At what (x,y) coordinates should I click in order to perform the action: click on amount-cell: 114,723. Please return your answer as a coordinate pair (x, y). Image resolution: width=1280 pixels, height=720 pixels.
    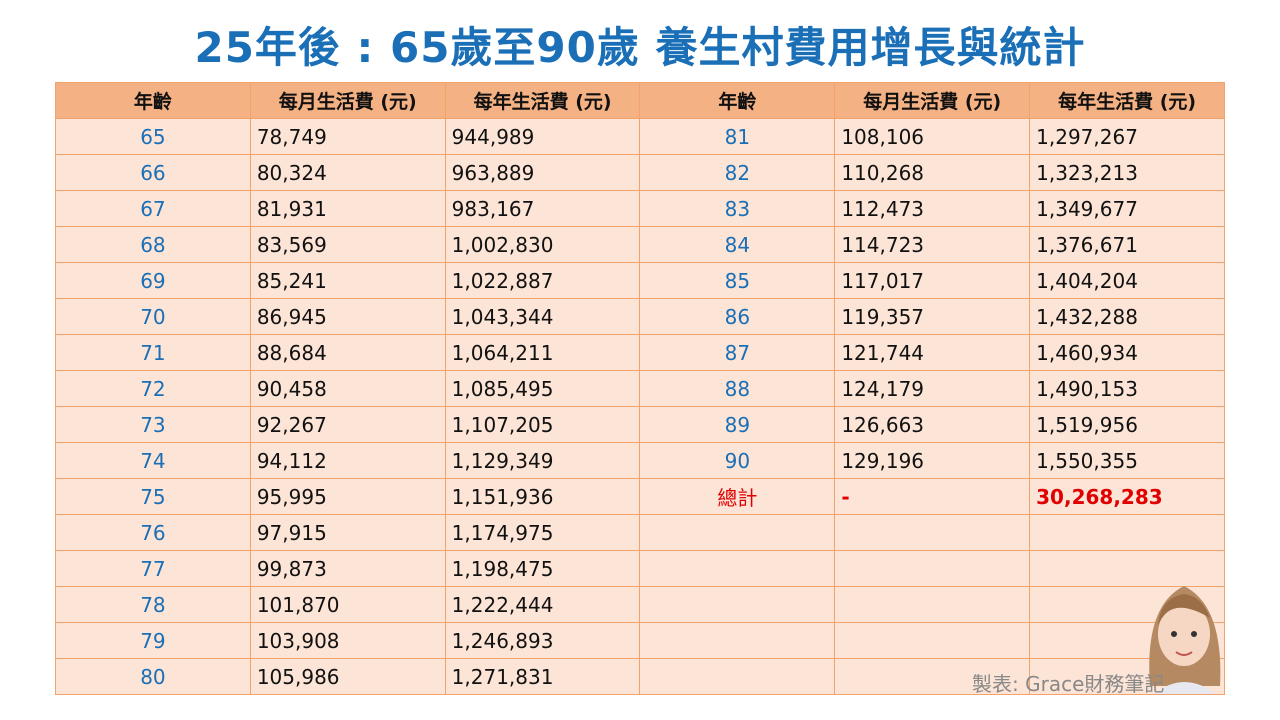
    Looking at the image, I should click on (932, 244).